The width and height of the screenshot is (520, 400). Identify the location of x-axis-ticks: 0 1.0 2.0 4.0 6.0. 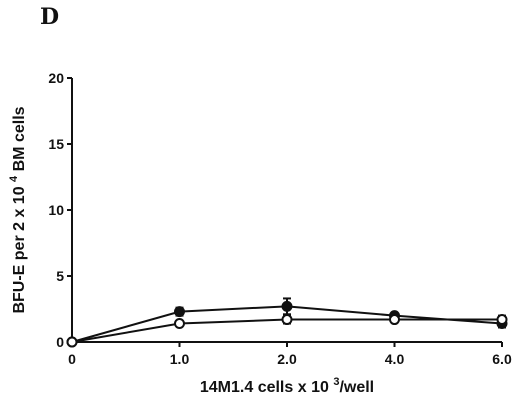
(290, 354).